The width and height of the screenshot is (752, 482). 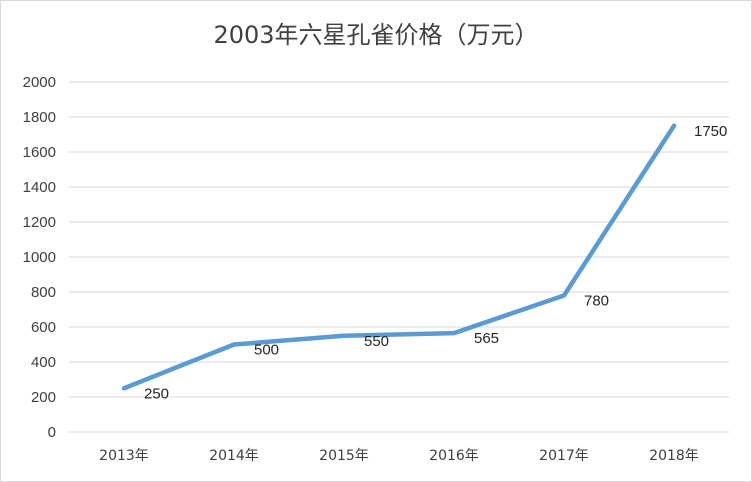 I want to click on y-tick-label: 1200, so click(x=39, y=222).